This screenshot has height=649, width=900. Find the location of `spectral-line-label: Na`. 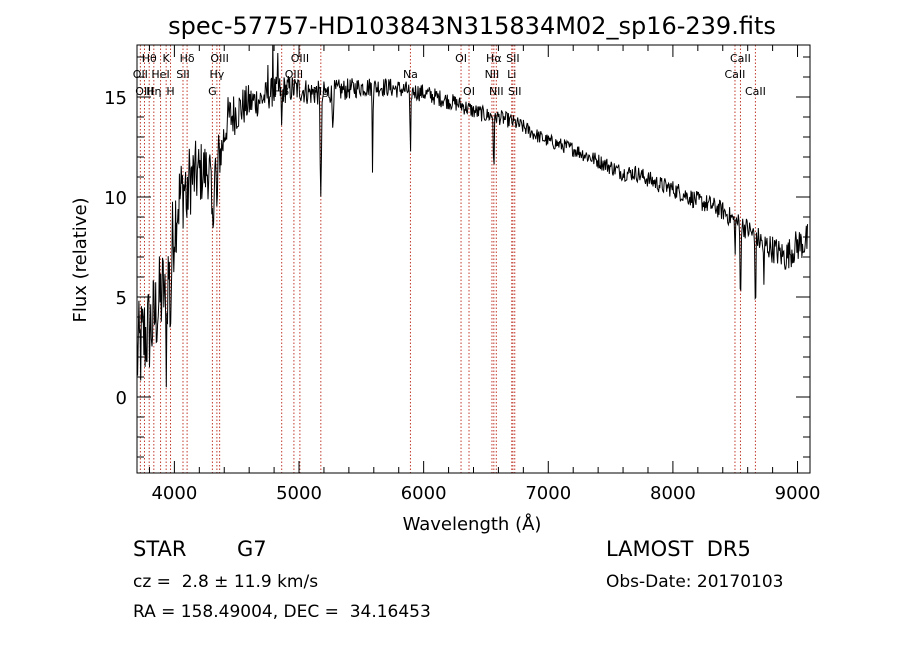

spectral-line-label: Na is located at coordinates (410, 74).